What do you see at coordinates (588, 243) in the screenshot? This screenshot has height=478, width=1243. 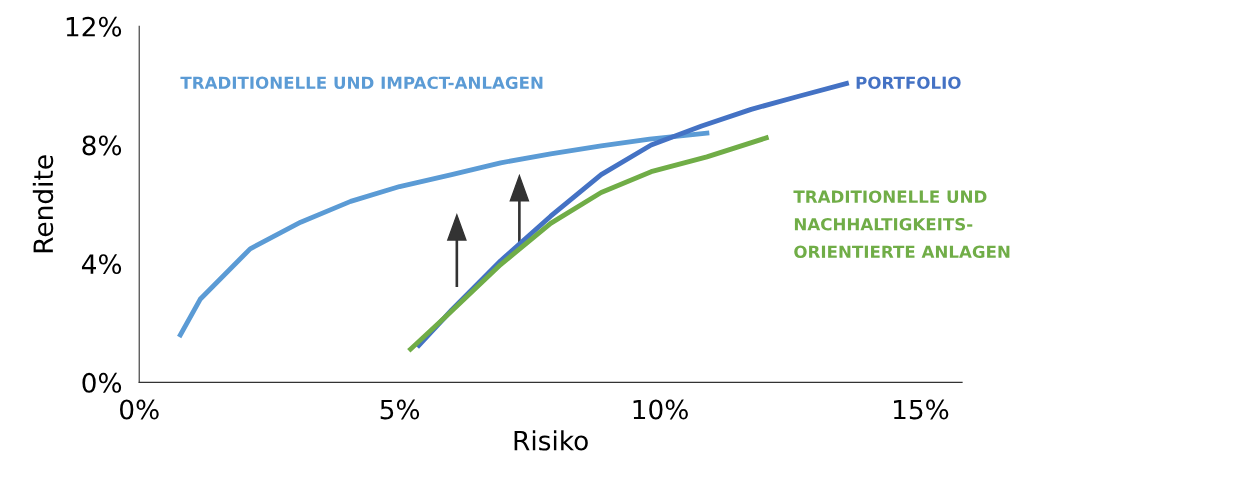 I see `line-series` at bounding box center [588, 243].